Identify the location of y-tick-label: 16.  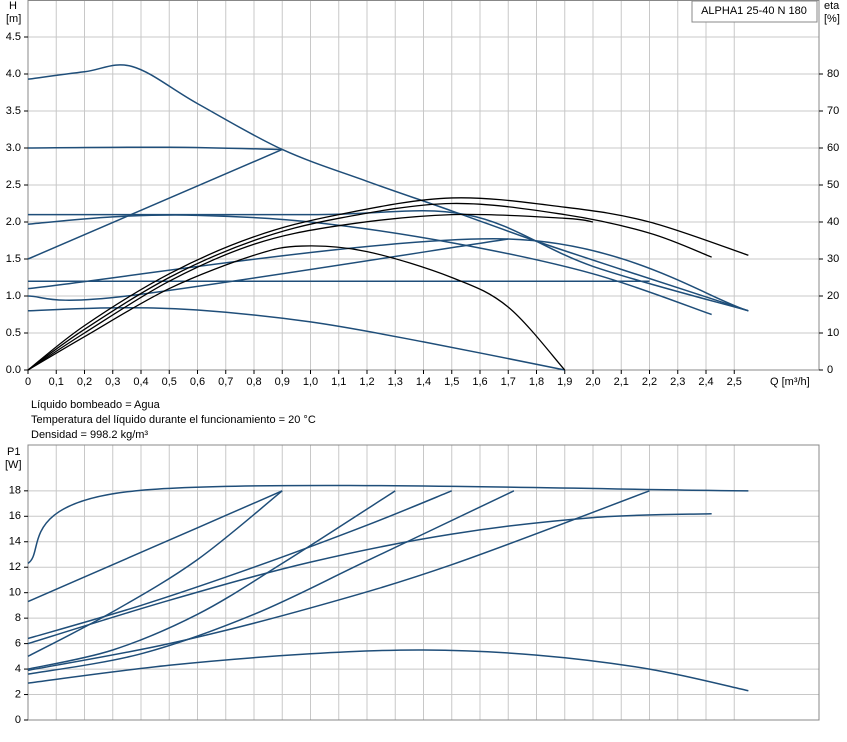
(15, 516).